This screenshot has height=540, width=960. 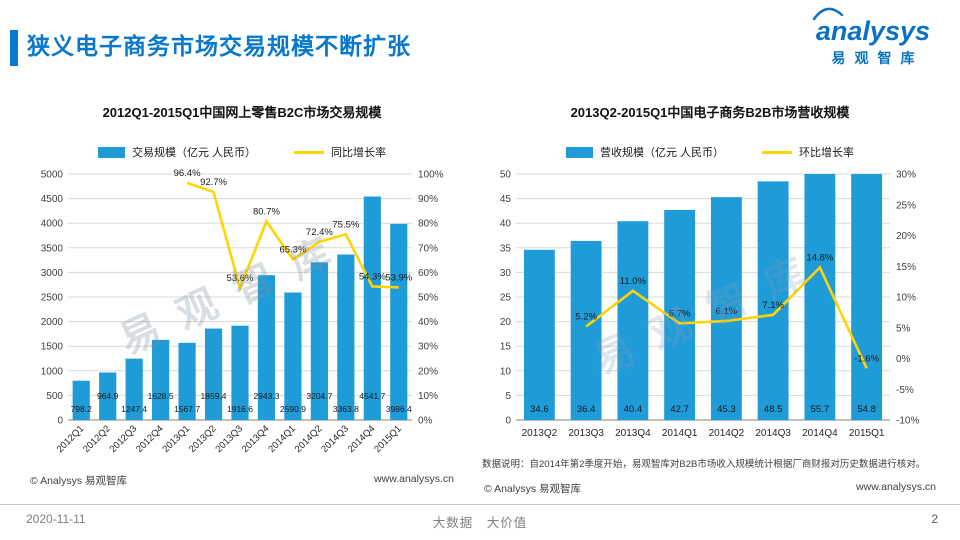 I want to click on right-tick-label: 50%, so click(x=428, y=298).